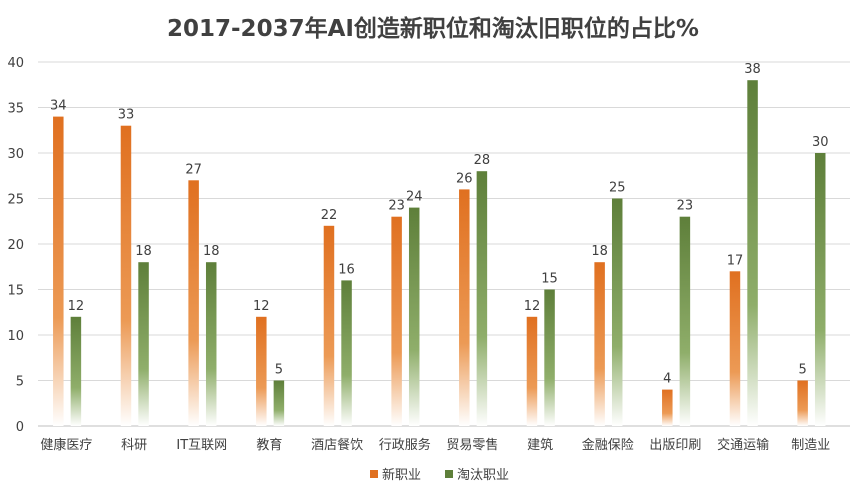 This screenshot has height=497, width=866. Describe the element at coordinates (20, 382) in the screenshot. I see `y-tick-label: 5` at that location.